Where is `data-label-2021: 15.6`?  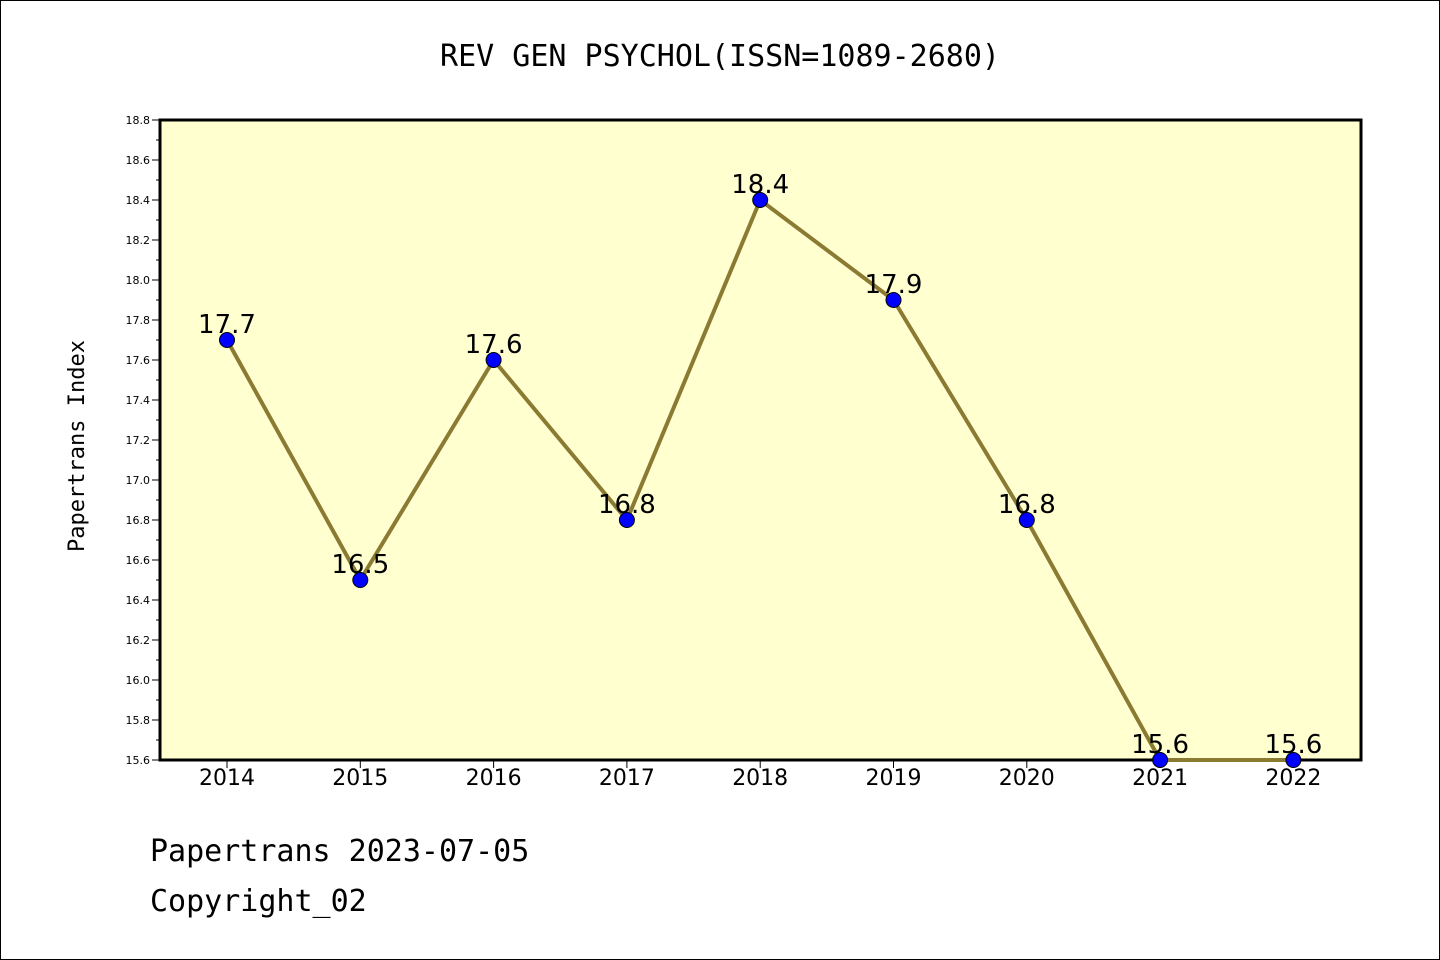
data-label-2021: 15.6 is located at coordinates (1160, 745).